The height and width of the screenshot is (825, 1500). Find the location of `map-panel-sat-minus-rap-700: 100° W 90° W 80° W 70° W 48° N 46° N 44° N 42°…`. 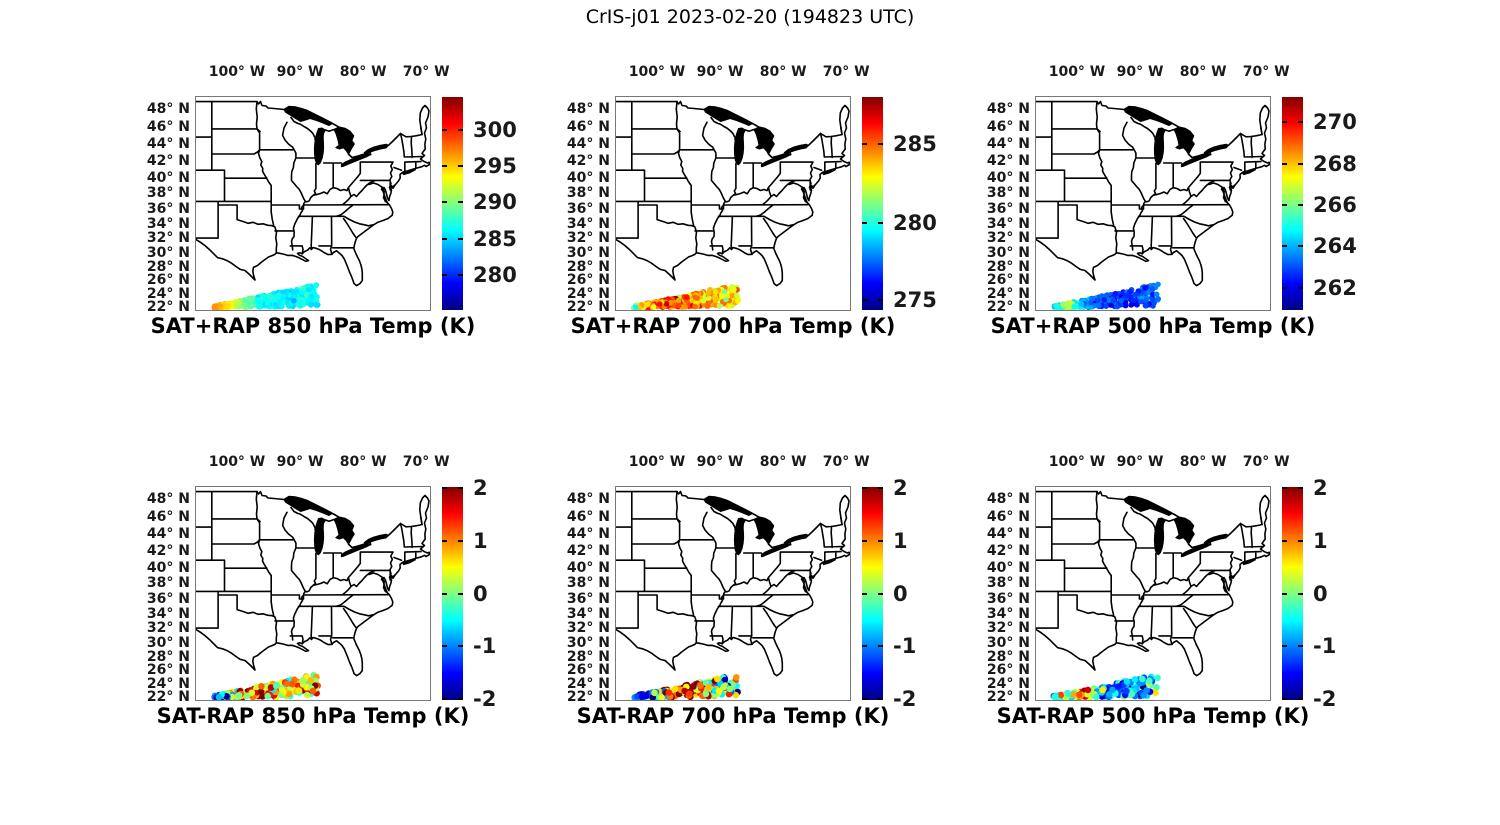

map-panel-sat-minus-rap-700: 100° W 90° W 80° W 70° W 48° N 46° N 44° N 42°… is located at coordinates (744, 595).